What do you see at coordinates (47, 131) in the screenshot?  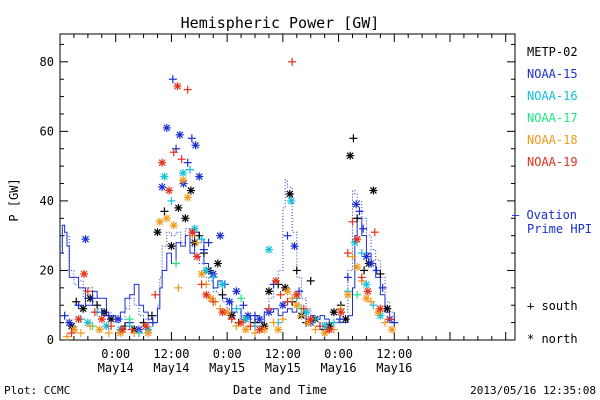 I see `y-tick-label: 60` at bounding box center [47, 131].